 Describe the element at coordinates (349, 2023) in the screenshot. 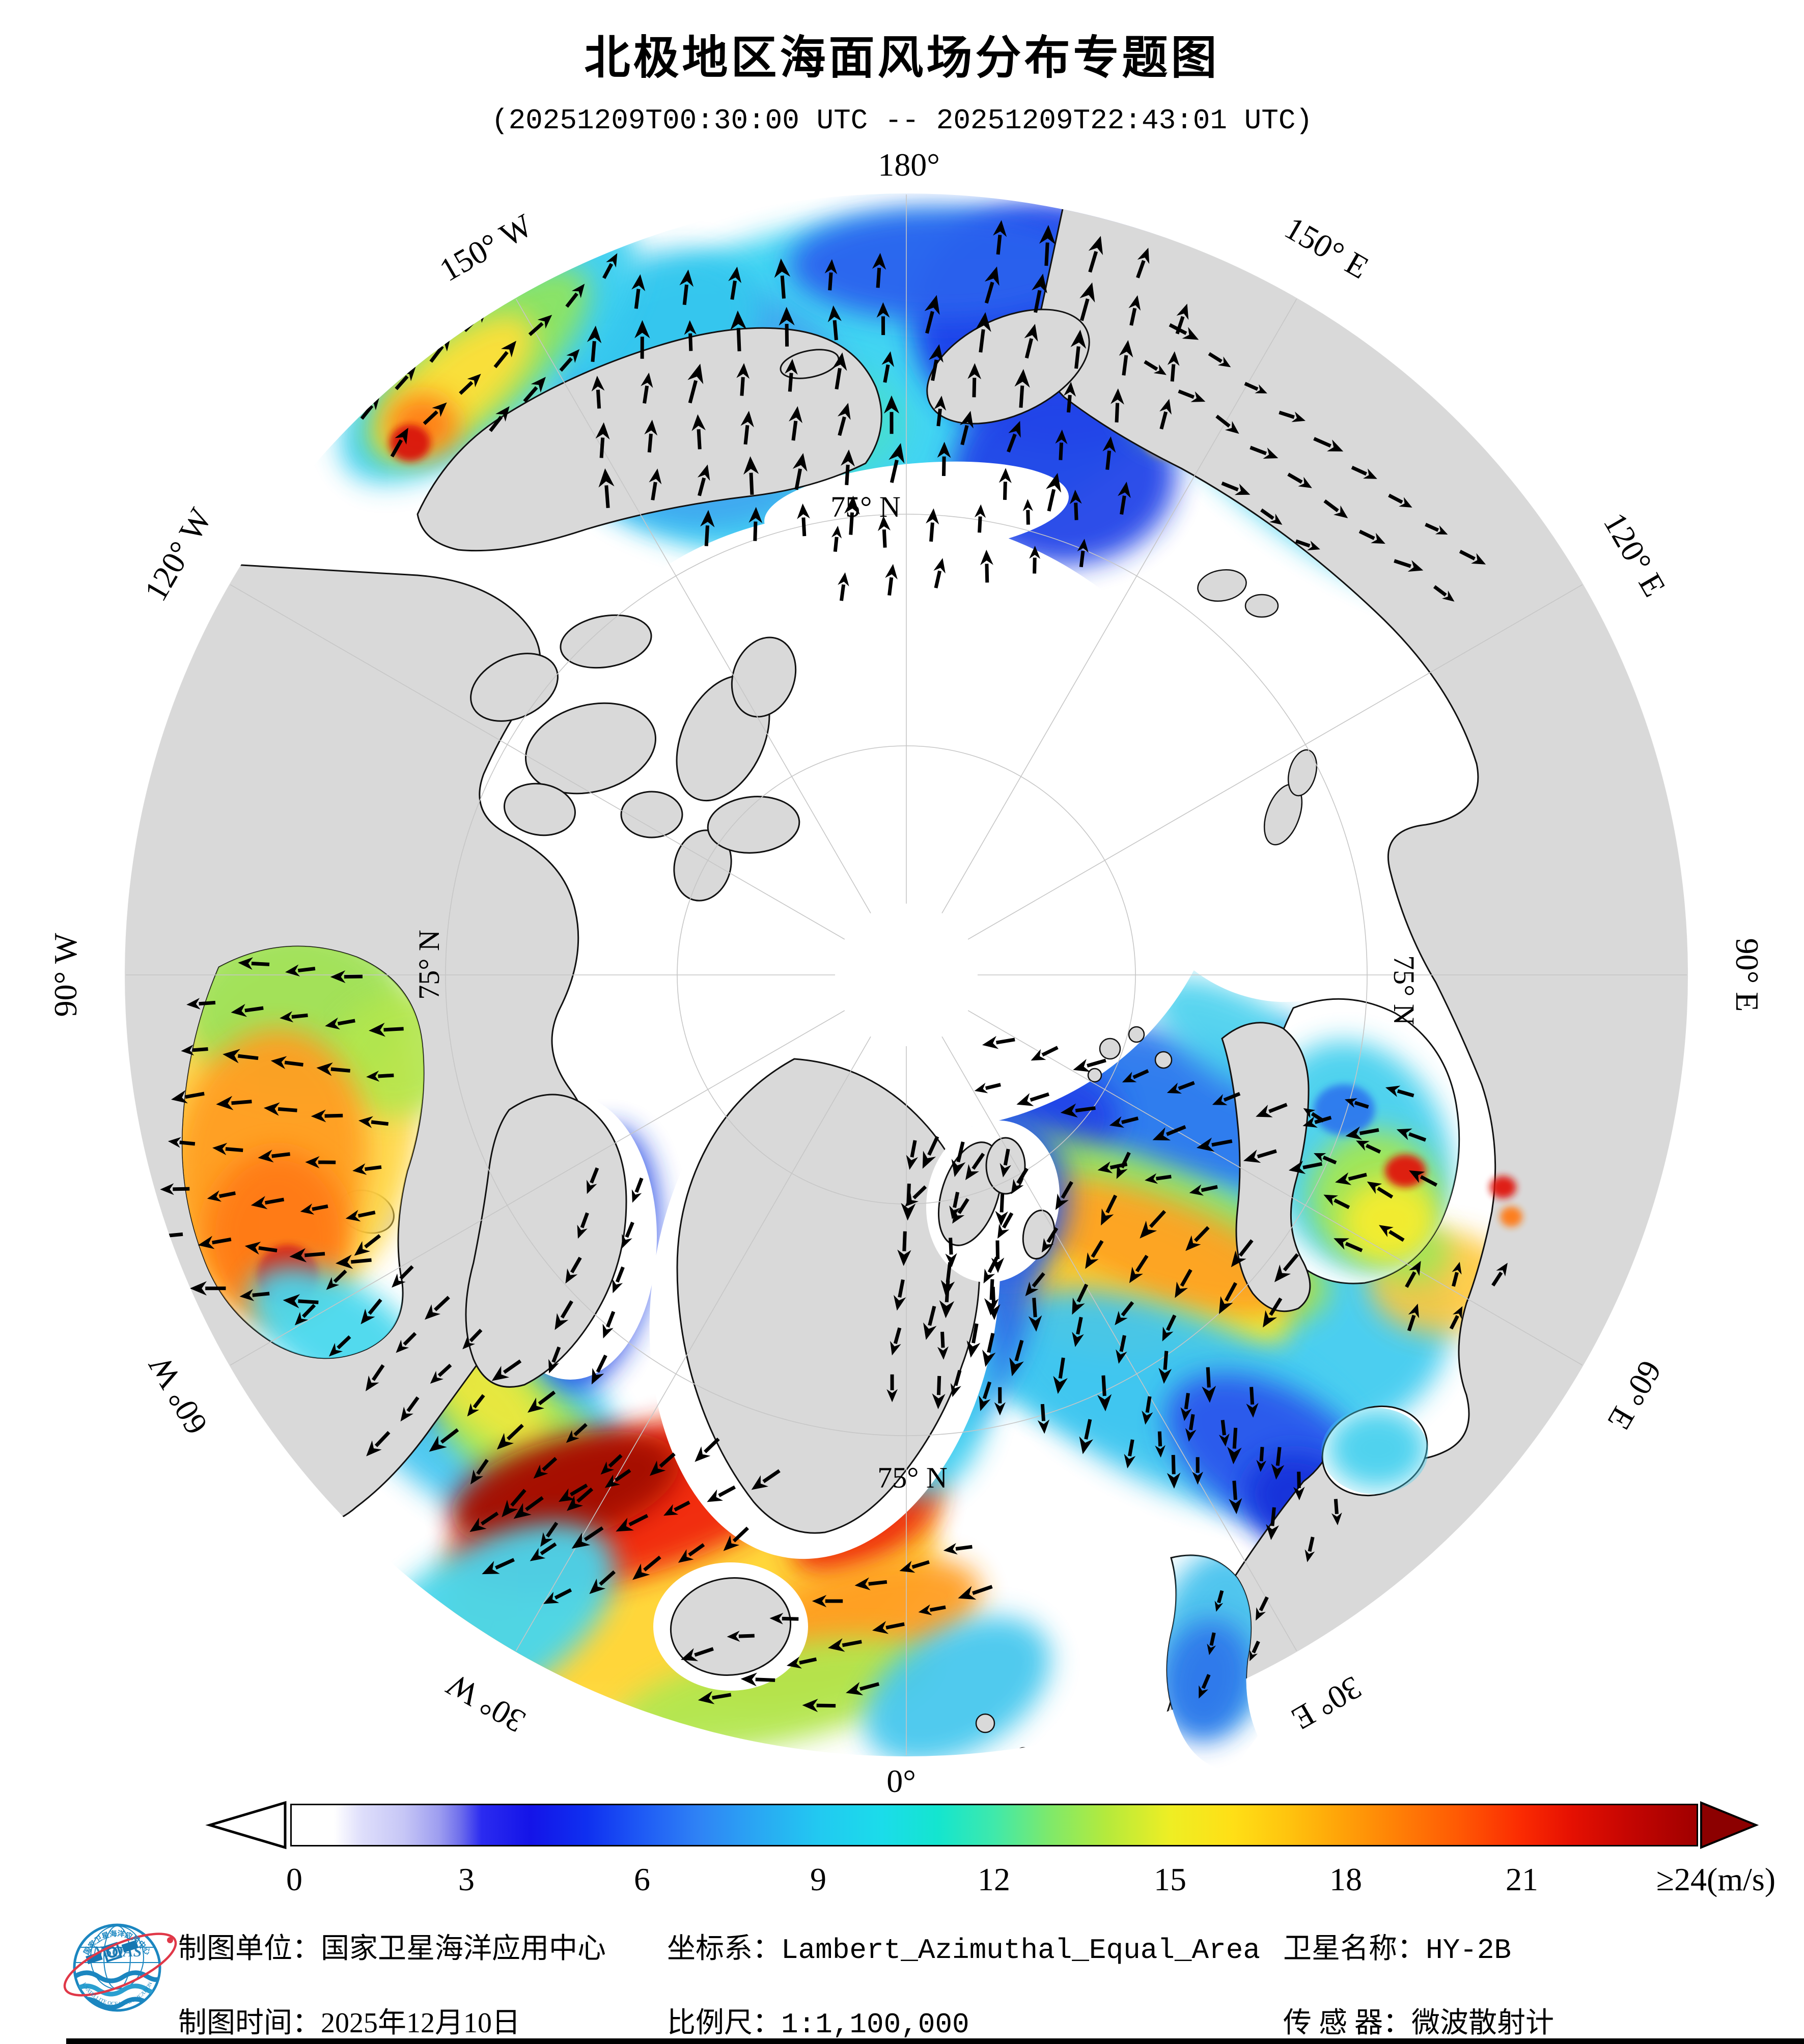

I see `footer-mapping-date: 制图时间：2025年12月10日` at that location.